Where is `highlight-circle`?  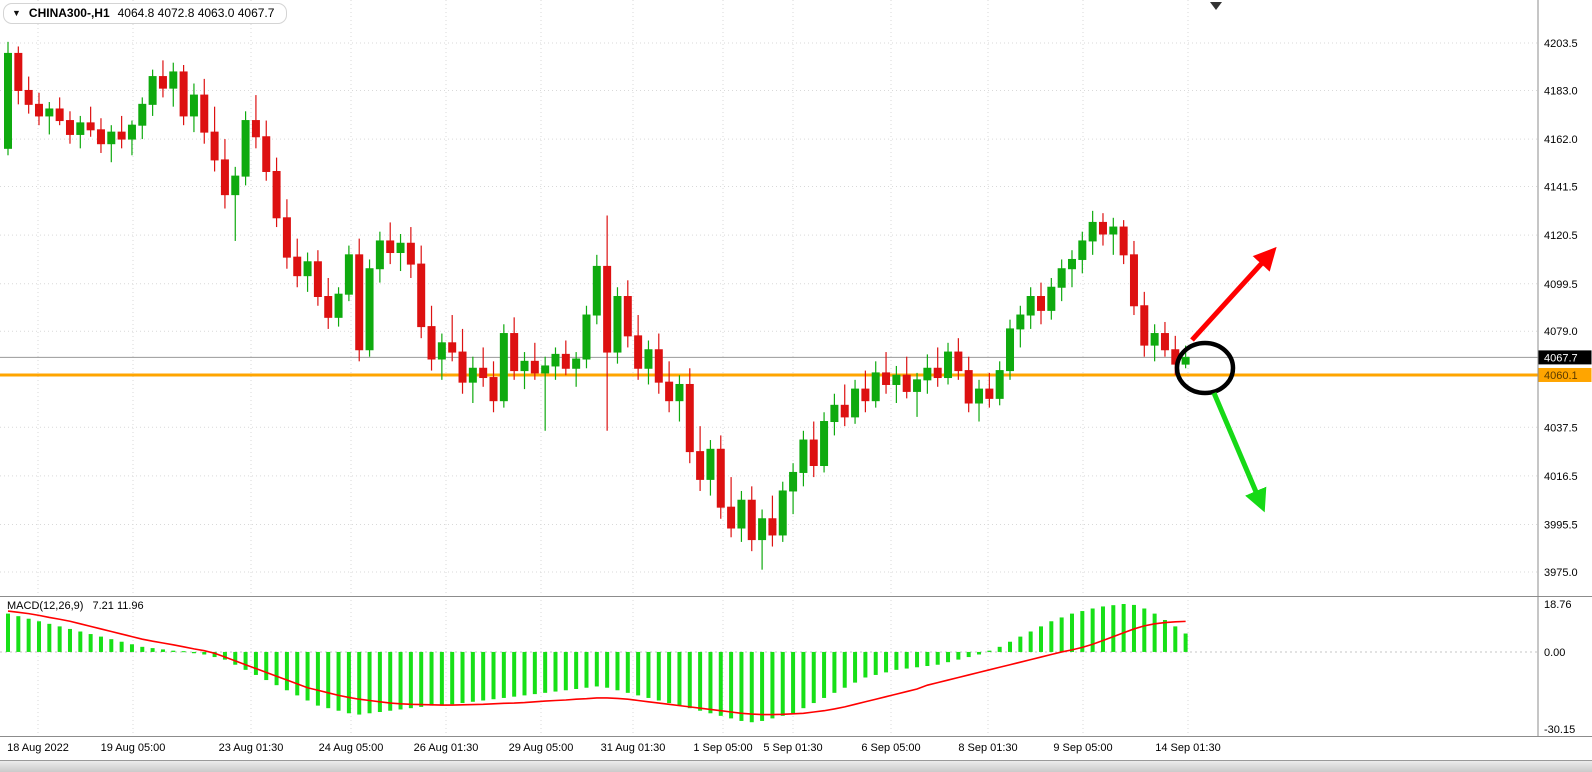 highlight-circle is located at coordinates (1205, 368).